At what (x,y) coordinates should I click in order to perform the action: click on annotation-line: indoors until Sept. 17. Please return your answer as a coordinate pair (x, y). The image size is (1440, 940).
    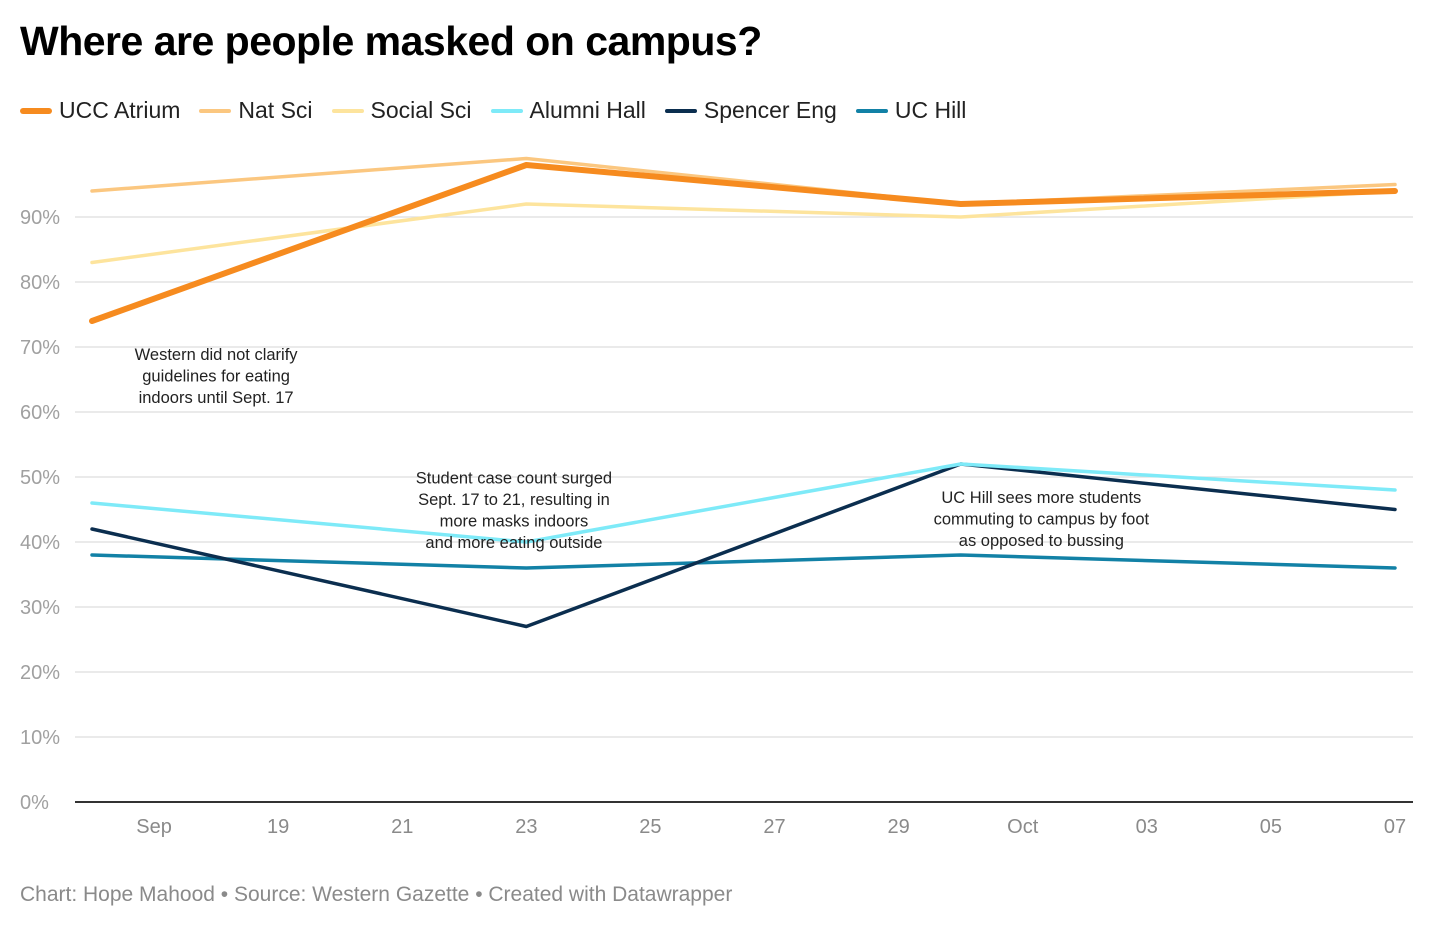
    Looking at the image, I should click on (216, 398).